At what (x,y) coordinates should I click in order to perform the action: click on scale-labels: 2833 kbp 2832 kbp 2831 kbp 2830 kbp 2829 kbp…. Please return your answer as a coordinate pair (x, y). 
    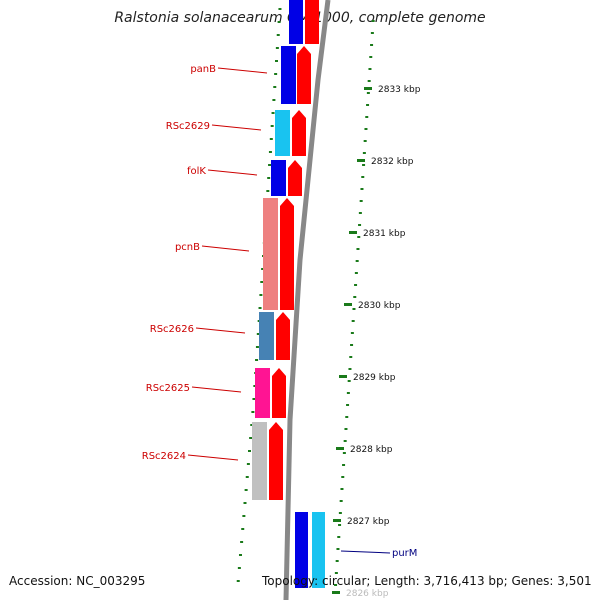
    Looking at the image, I should click on (376, 342).